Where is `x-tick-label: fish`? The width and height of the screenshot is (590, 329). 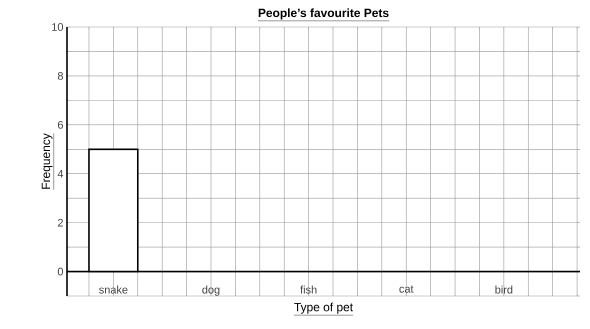
x-tick-label: fish is located at coordinates (308, 290).